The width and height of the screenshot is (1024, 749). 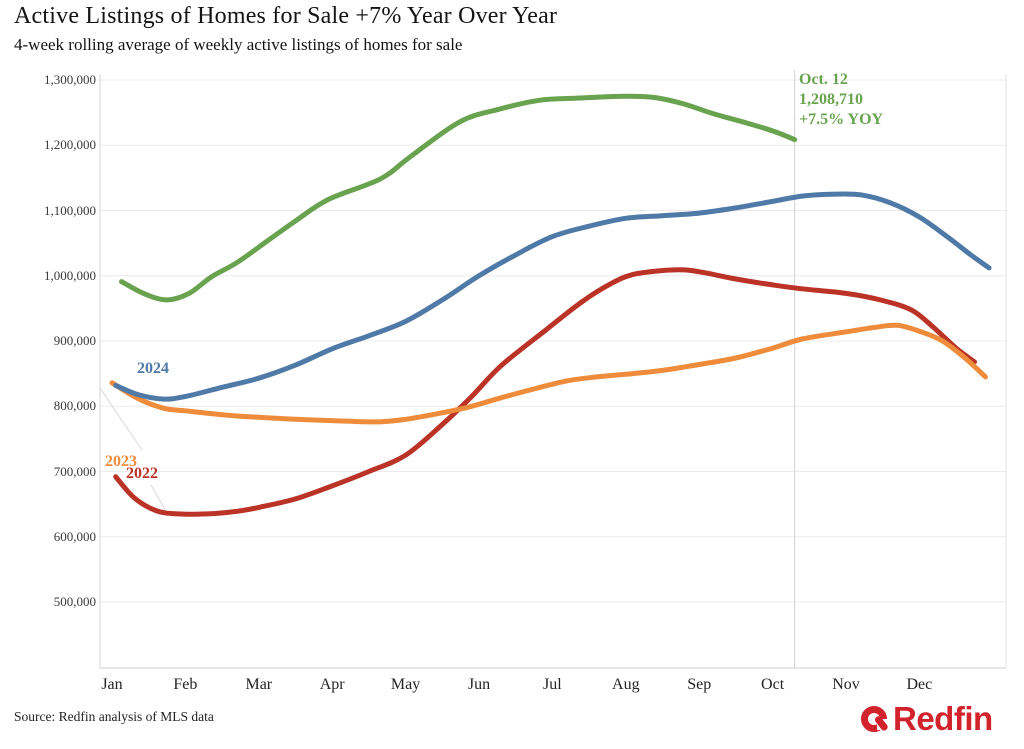 I want to click on y-tick-label-900k: 900,000, so click(x=74, y=340).